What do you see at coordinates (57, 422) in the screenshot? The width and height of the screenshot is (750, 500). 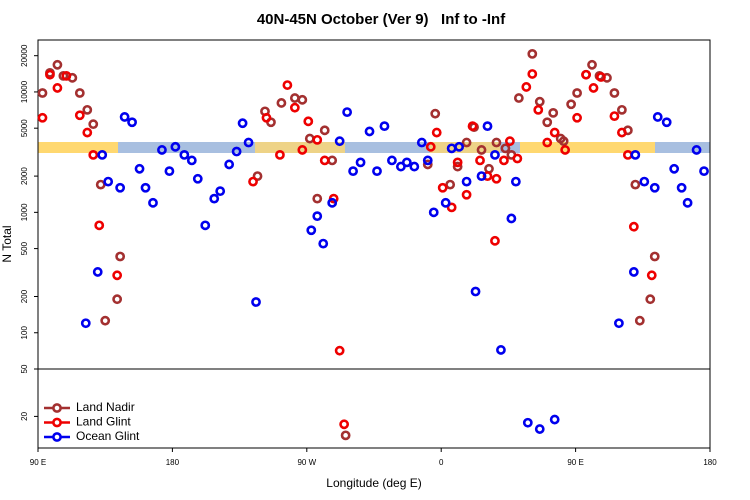 I see `legend-marker` at bounding box center [57, 422].